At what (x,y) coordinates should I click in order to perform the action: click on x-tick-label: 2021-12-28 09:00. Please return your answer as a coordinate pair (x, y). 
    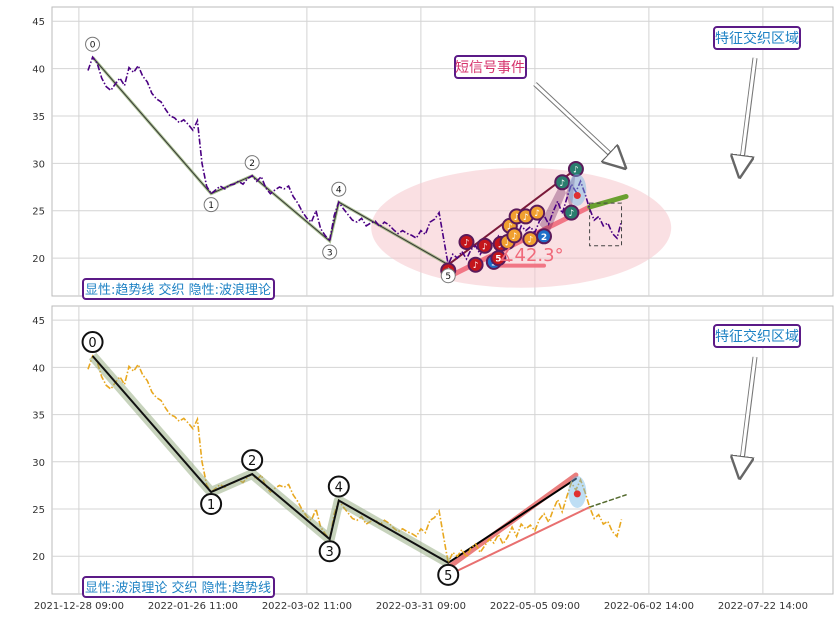
    Looking at the image, I should click on (79, 606).